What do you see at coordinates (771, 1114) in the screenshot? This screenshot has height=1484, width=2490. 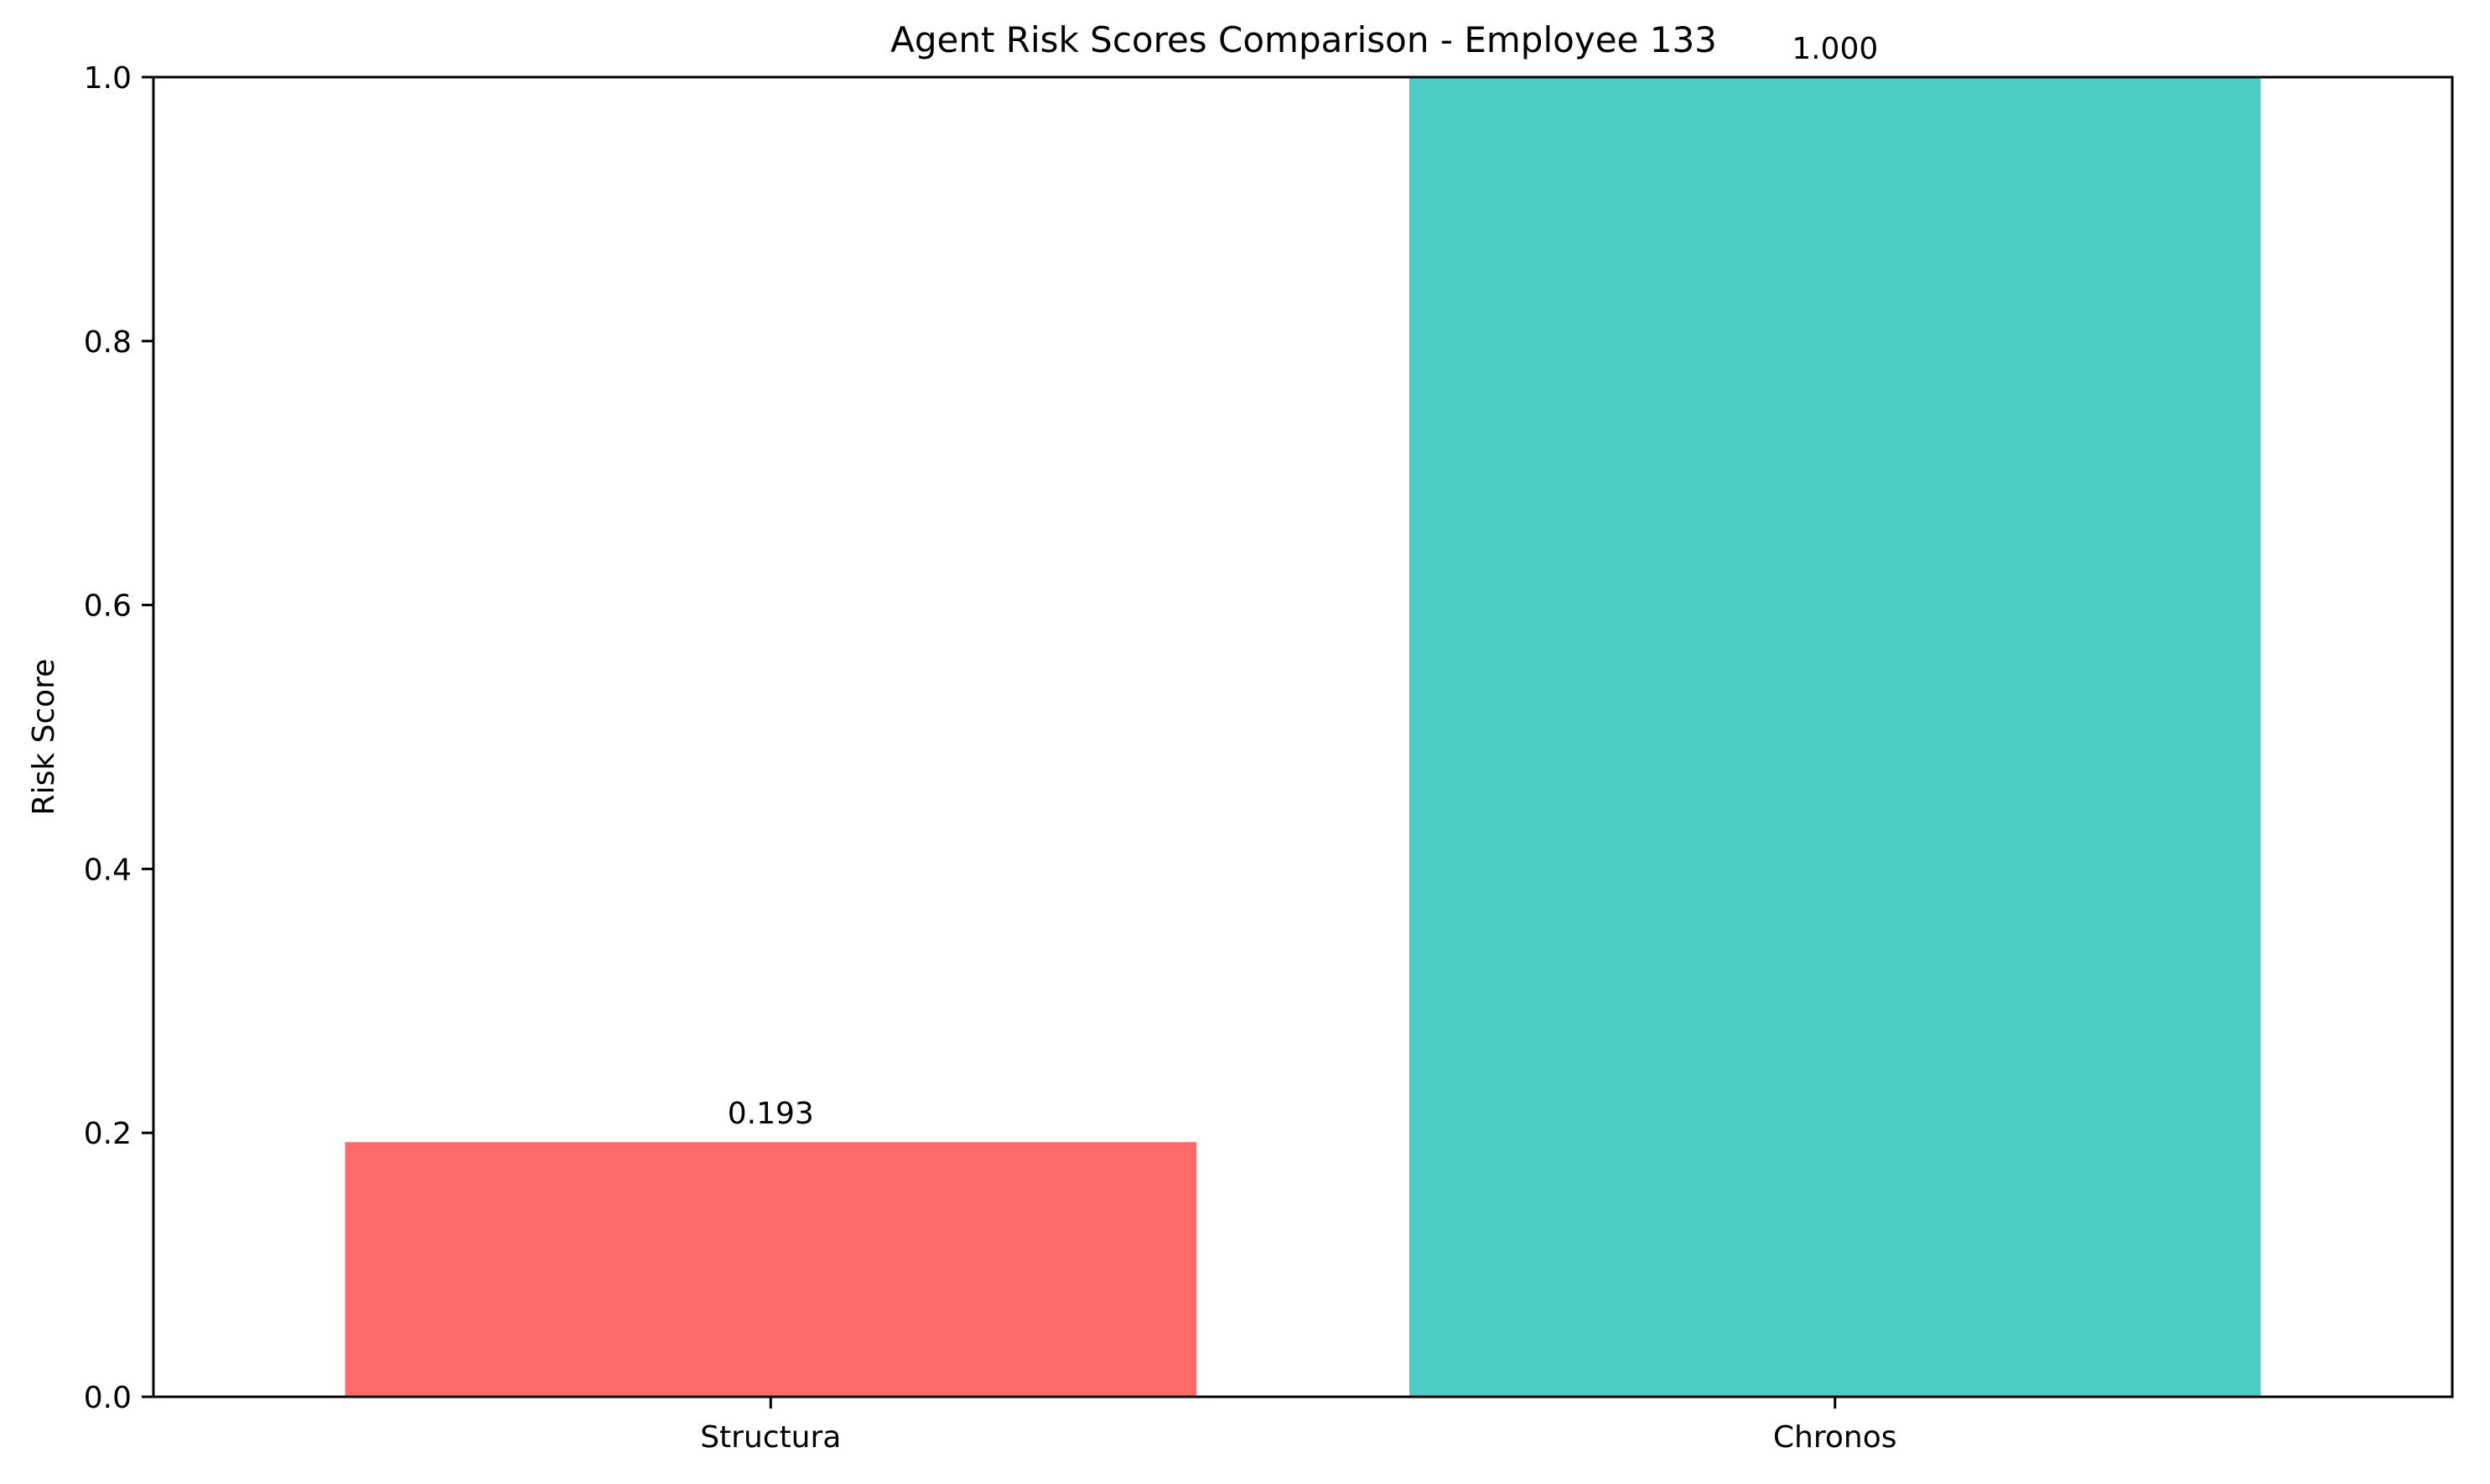 I see `bar-value-label-structura: 0.193` at bounding box center [771, 1114].